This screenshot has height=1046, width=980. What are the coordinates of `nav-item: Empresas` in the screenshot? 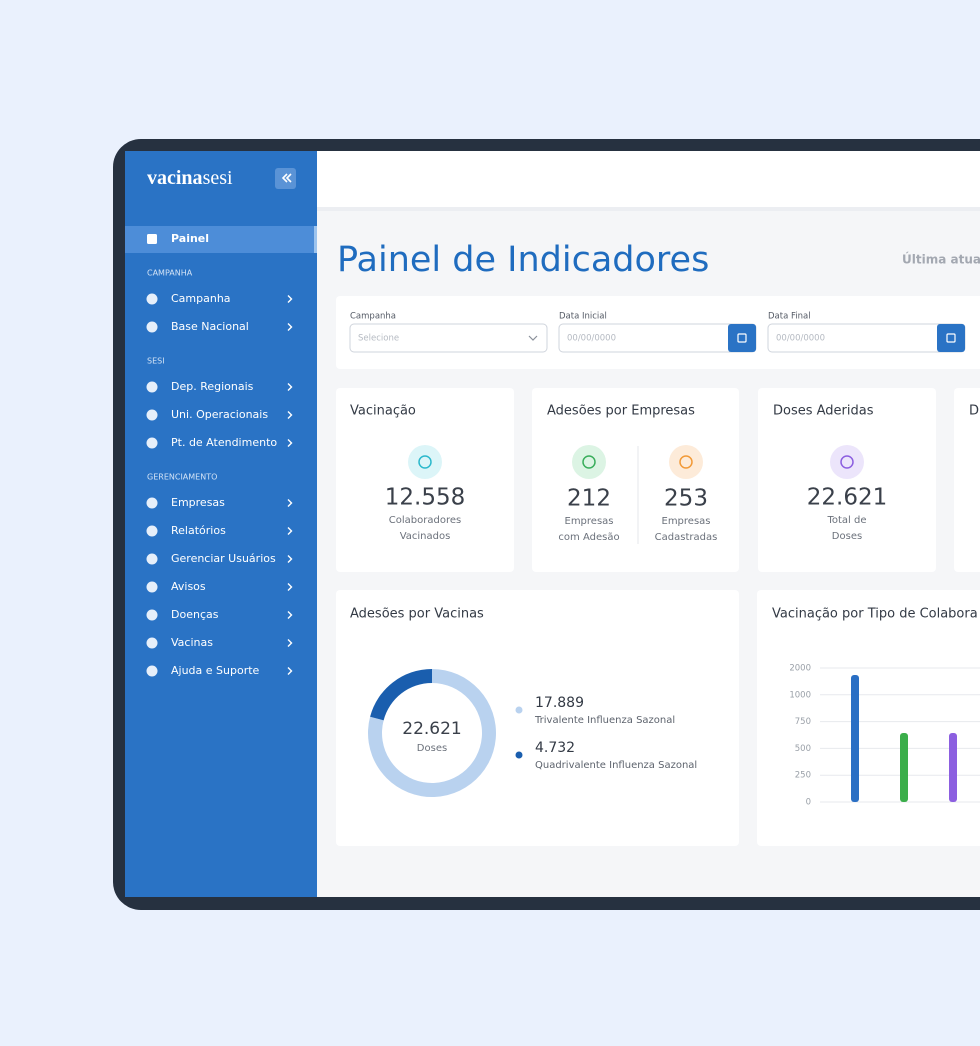 It's located at (198, 502).